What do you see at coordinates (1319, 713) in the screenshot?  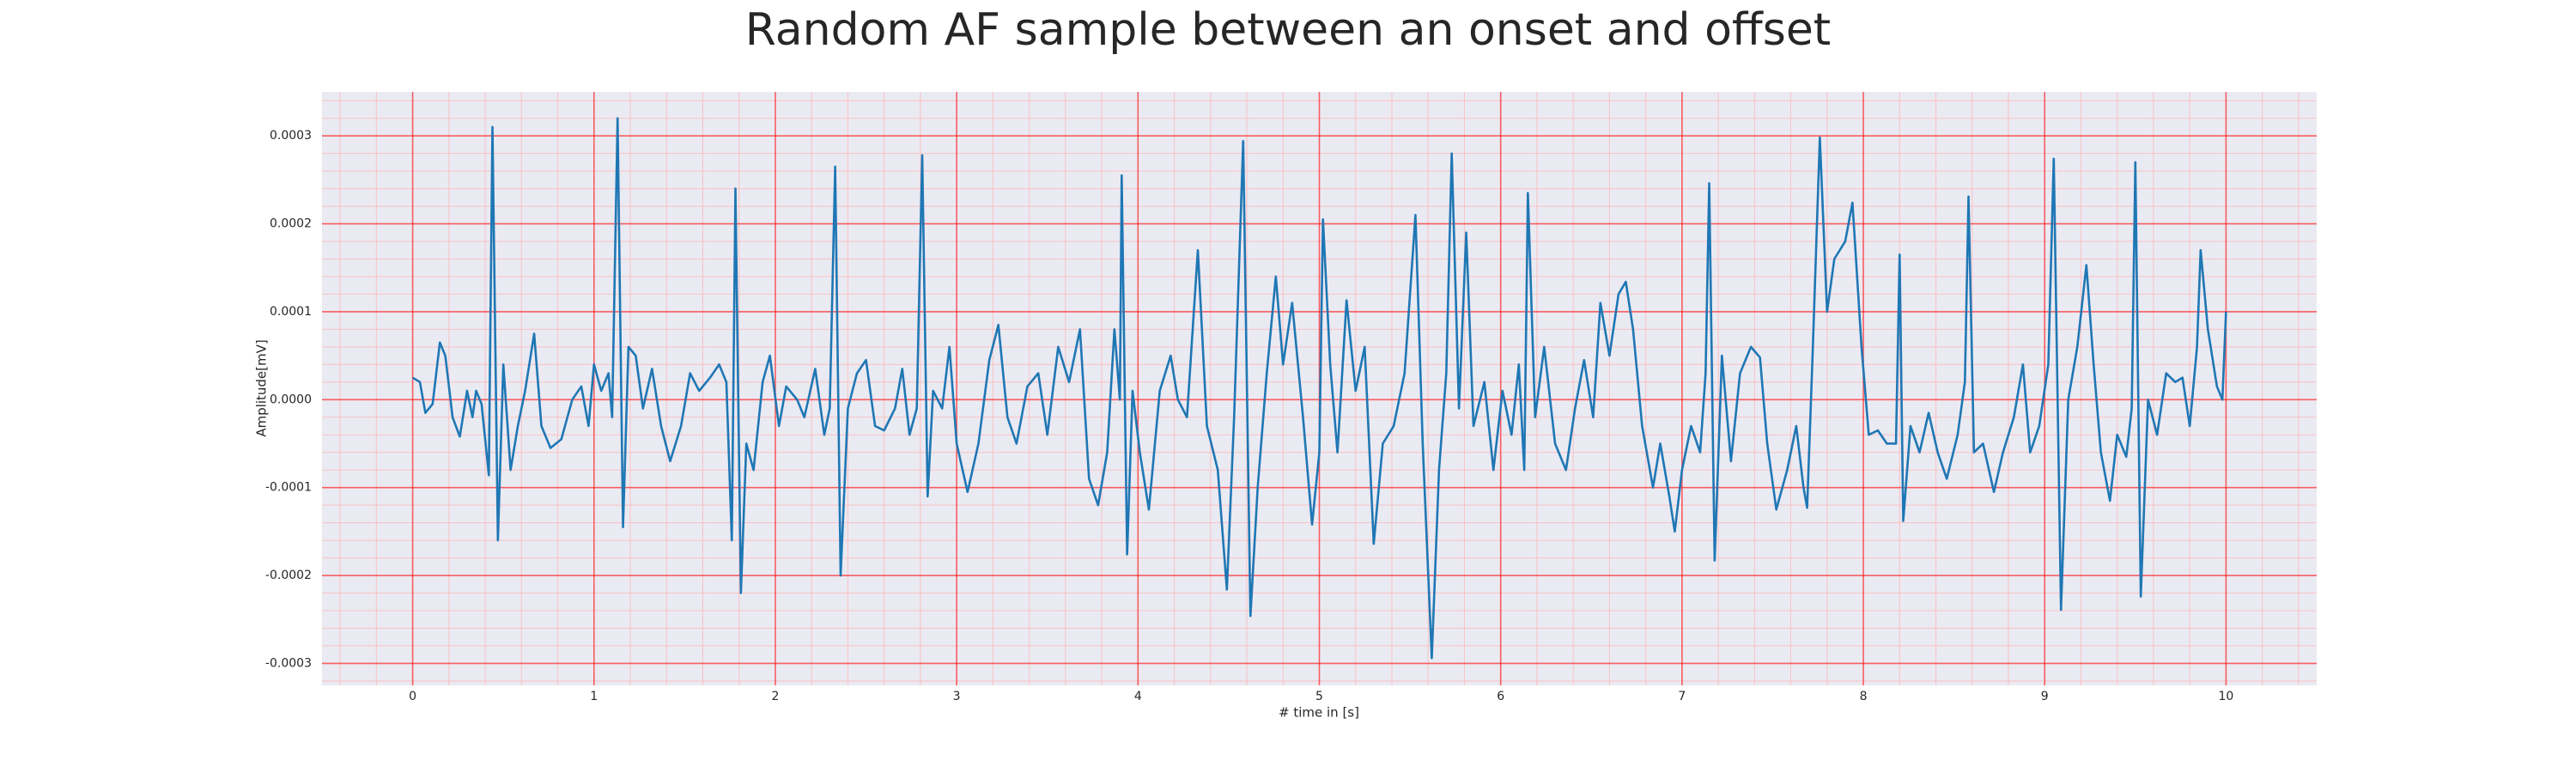 I see `x-axis-label: # time in [s]` at bounding box center [1319, 713].